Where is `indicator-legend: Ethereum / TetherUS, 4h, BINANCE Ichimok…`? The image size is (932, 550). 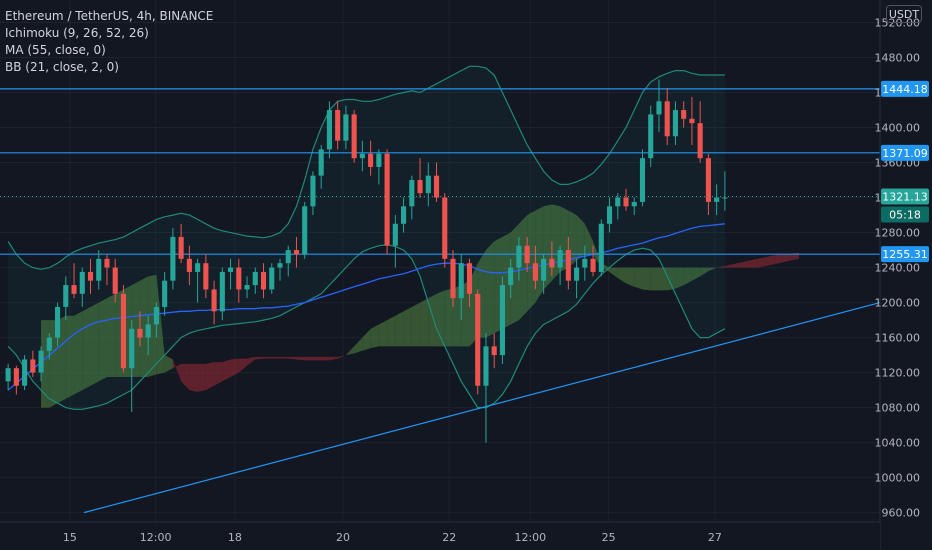 indicator-legend: Ethereum / TetherUS, 4h, BINANCE Ichimok… is located at coordinates (109, 42).